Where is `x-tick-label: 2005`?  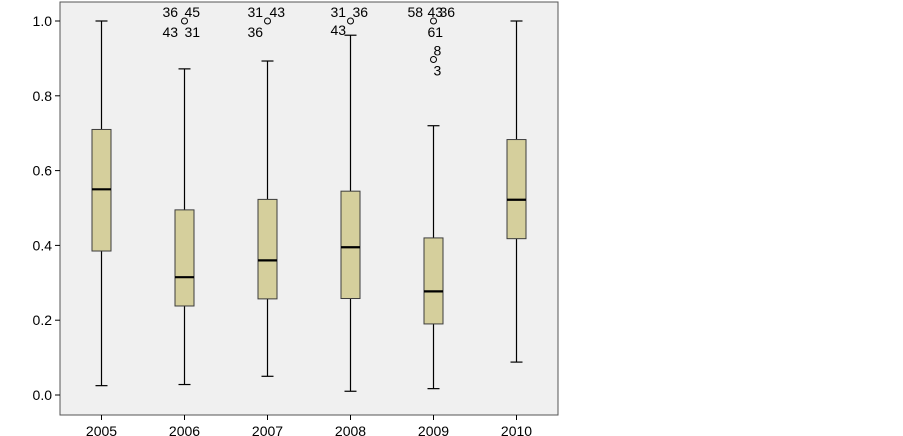 x-tick-label: 2005 is located at coordinates (101, 429).